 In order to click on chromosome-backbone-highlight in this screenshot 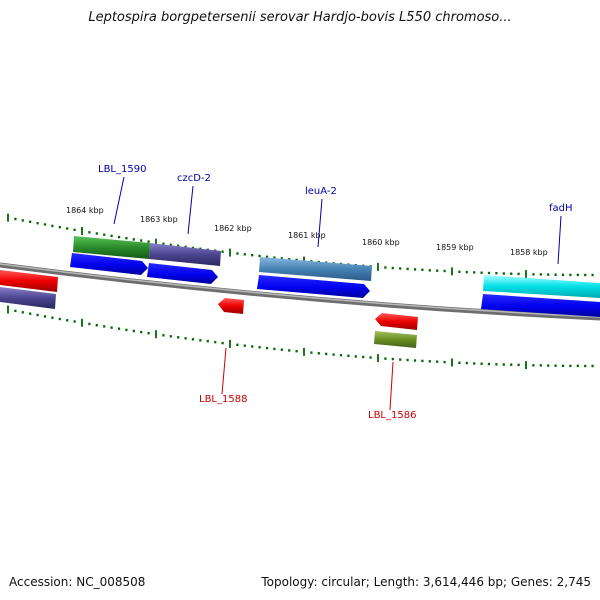, I will do `click(300, 290)`.